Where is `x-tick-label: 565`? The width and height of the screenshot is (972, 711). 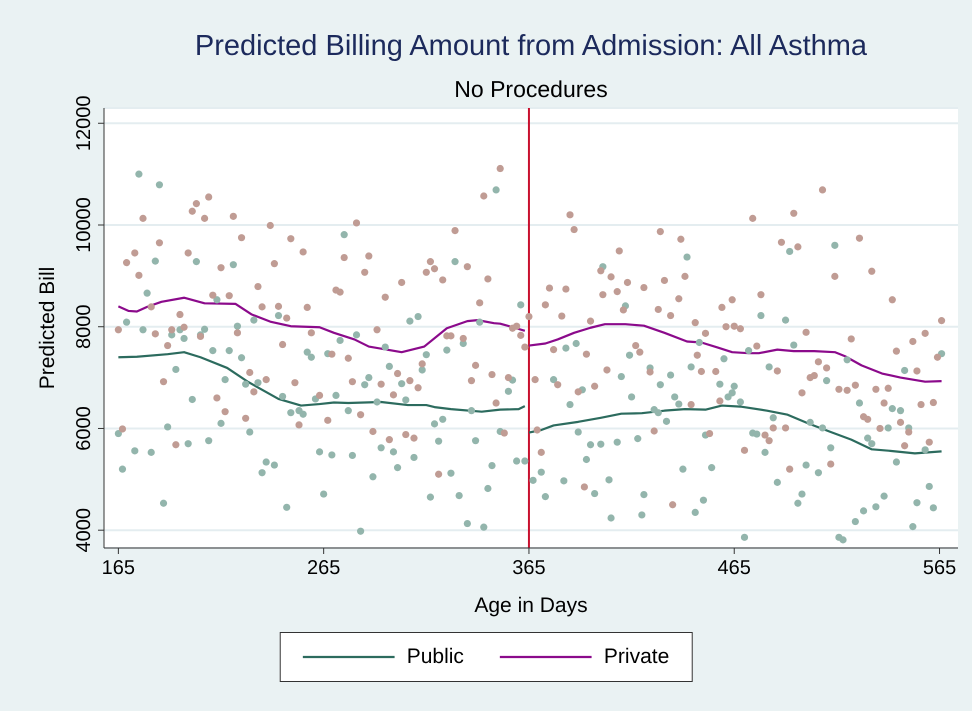 x-tick-label: 565 is located at coordinates (939, 568).